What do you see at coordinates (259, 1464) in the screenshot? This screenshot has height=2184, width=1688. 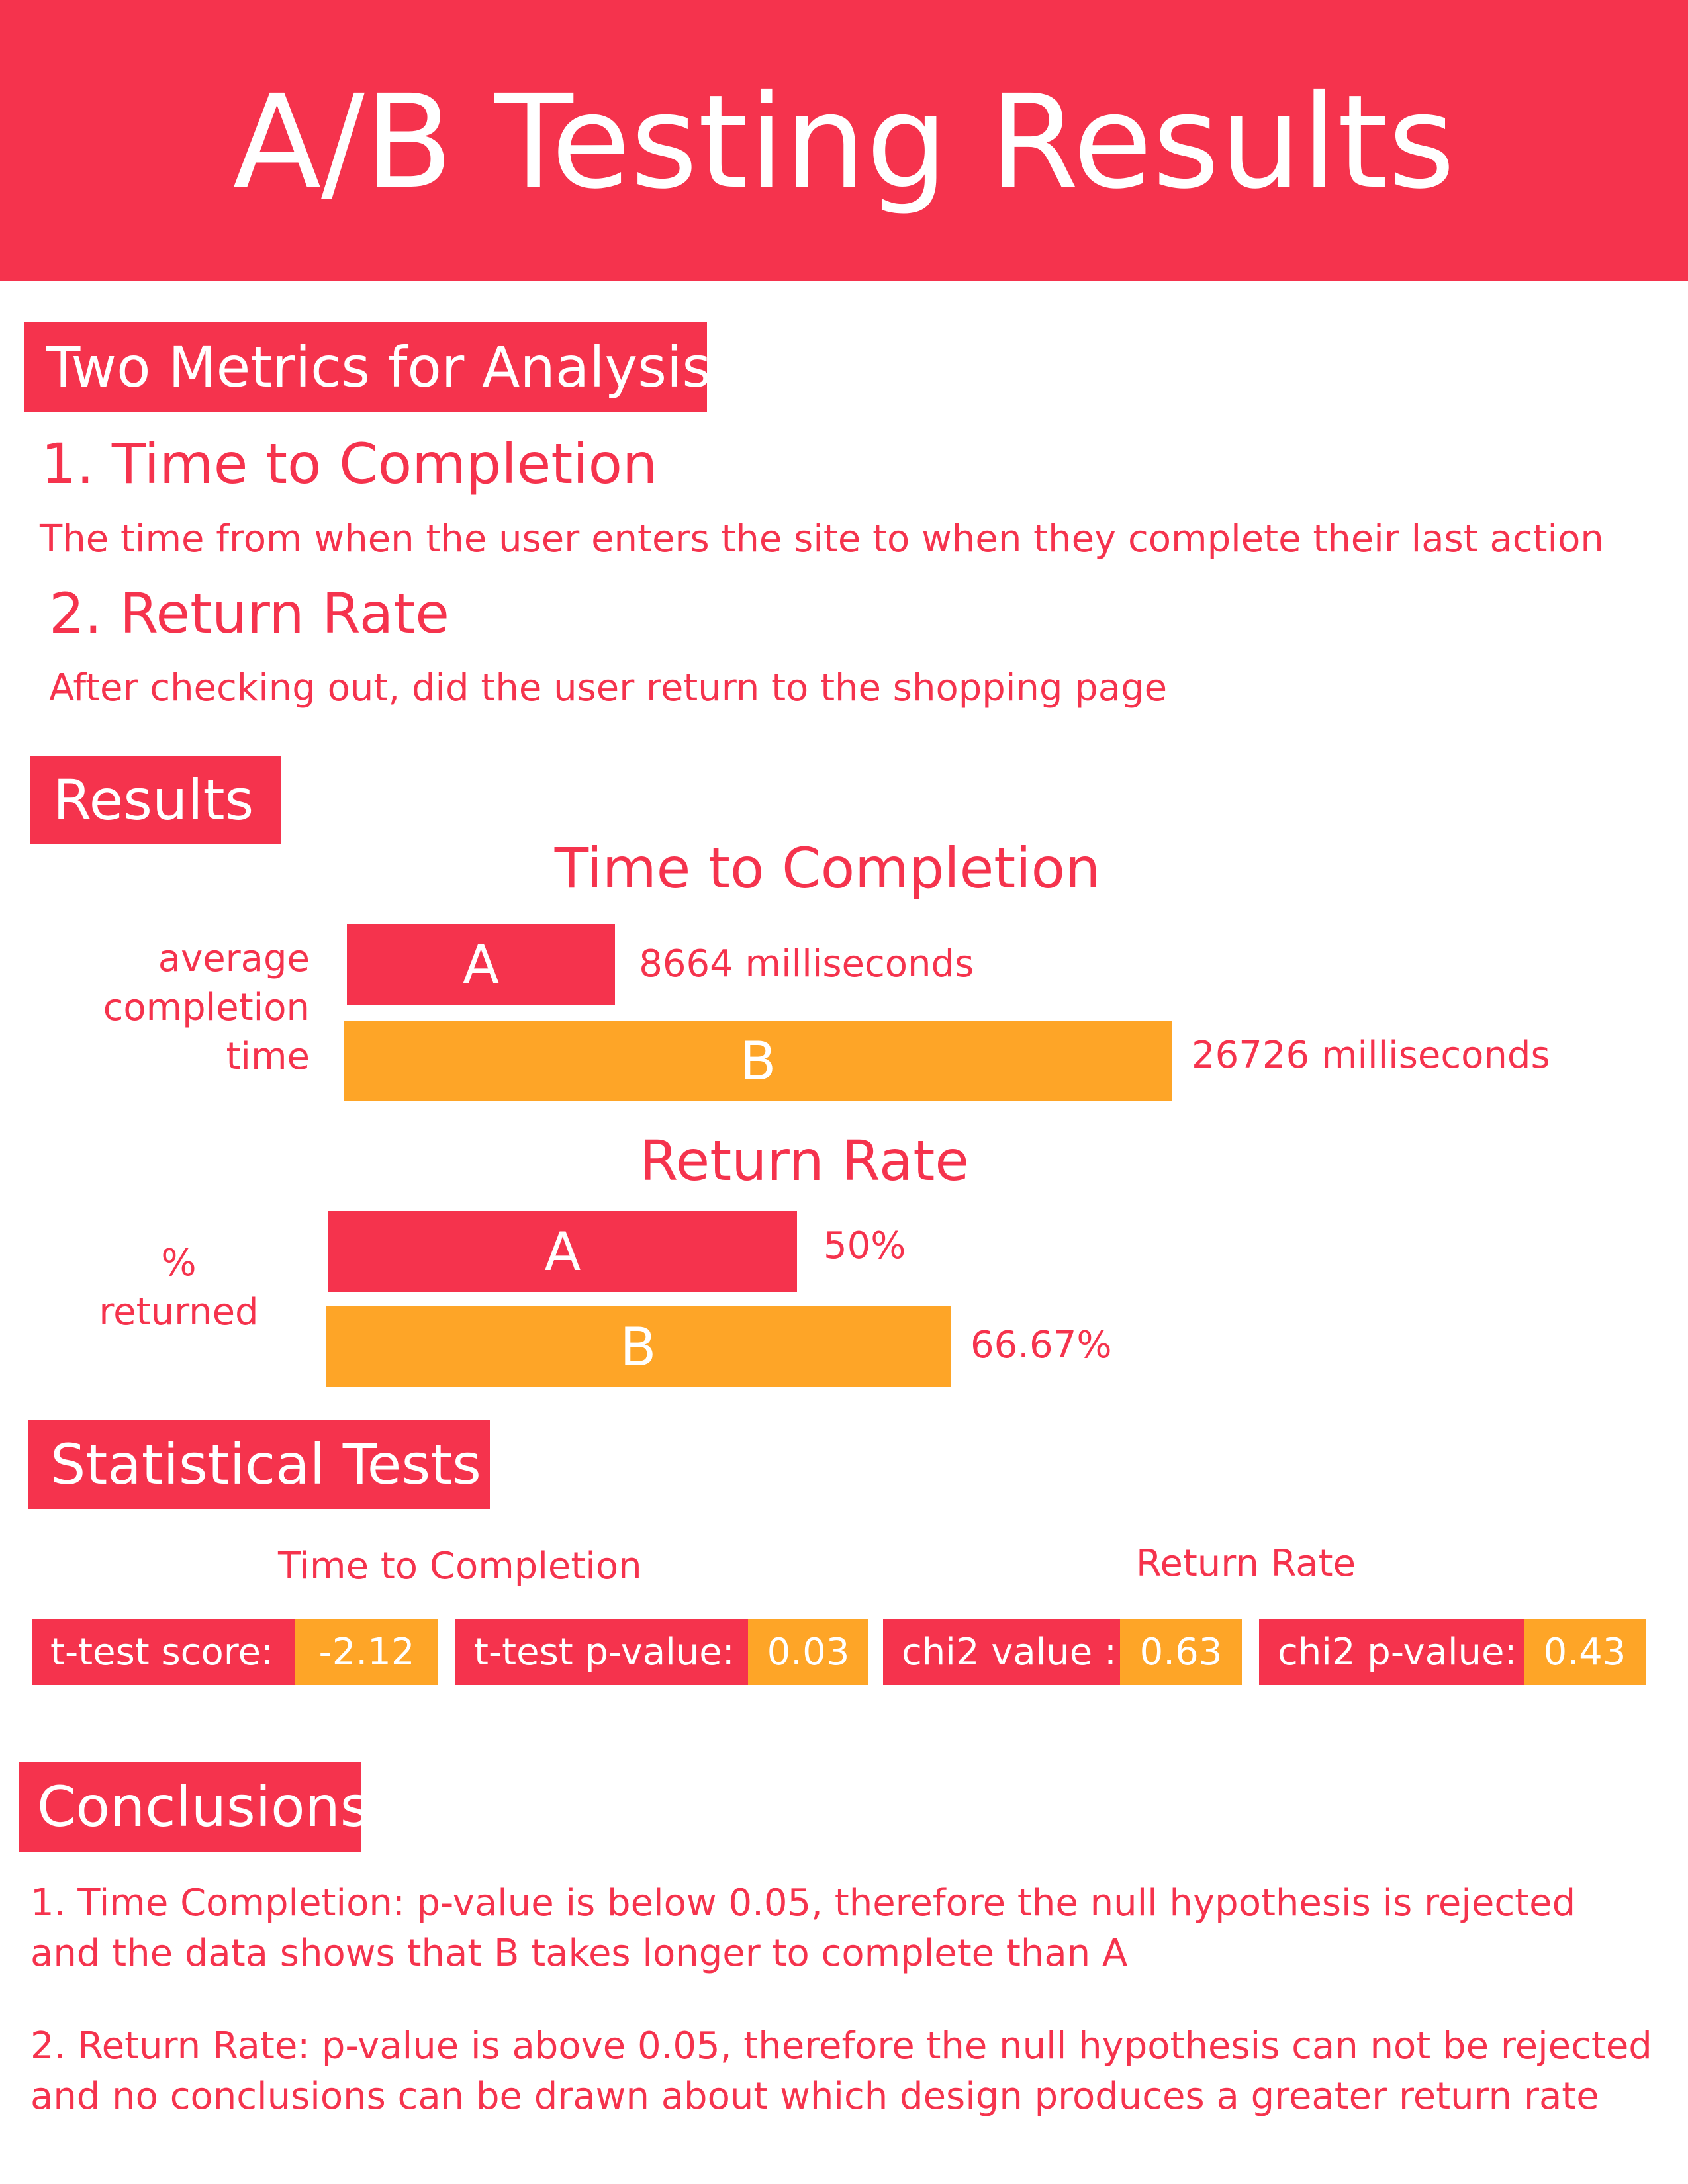 I see `stats-heading: Statistical Tests` at bounding box center [259, 1464].